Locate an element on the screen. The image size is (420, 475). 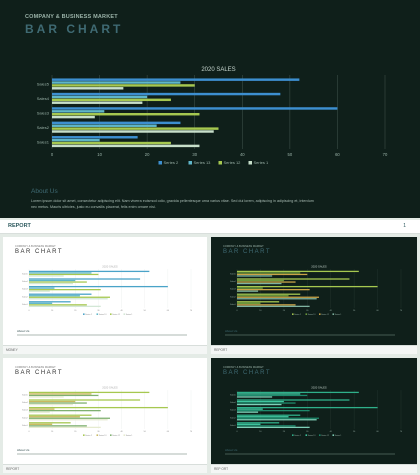
thumb-title: BAR CHART is located at coordinates (247, 373).